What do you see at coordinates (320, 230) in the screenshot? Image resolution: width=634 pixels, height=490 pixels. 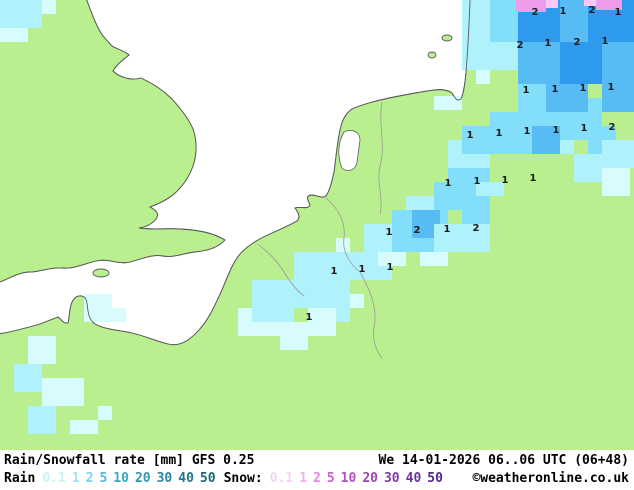 I see `country-borders-layer` at bounding box center [320, 230].